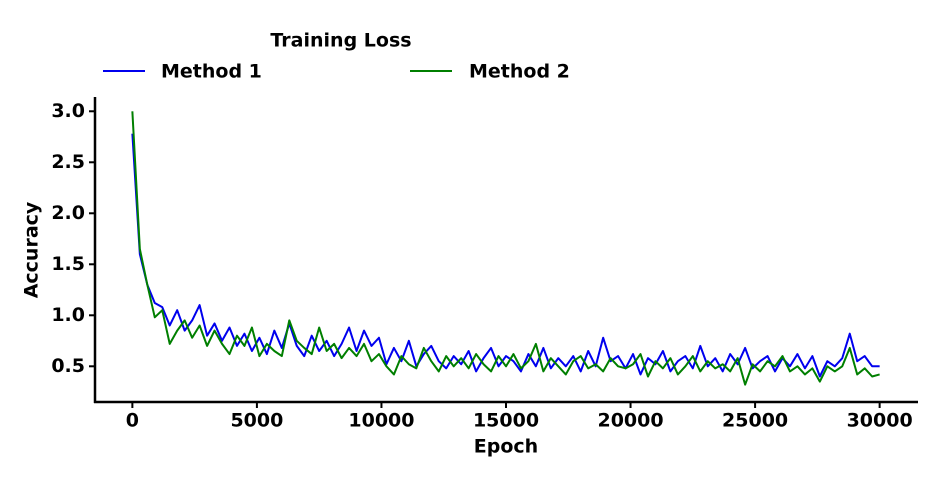 The height and width of the screenshot is (480, 940). What do you see at coordinates (32, 249) in the screenshot?
I see `y-axis-label: Accuracy` at bounding box center [32, 249].